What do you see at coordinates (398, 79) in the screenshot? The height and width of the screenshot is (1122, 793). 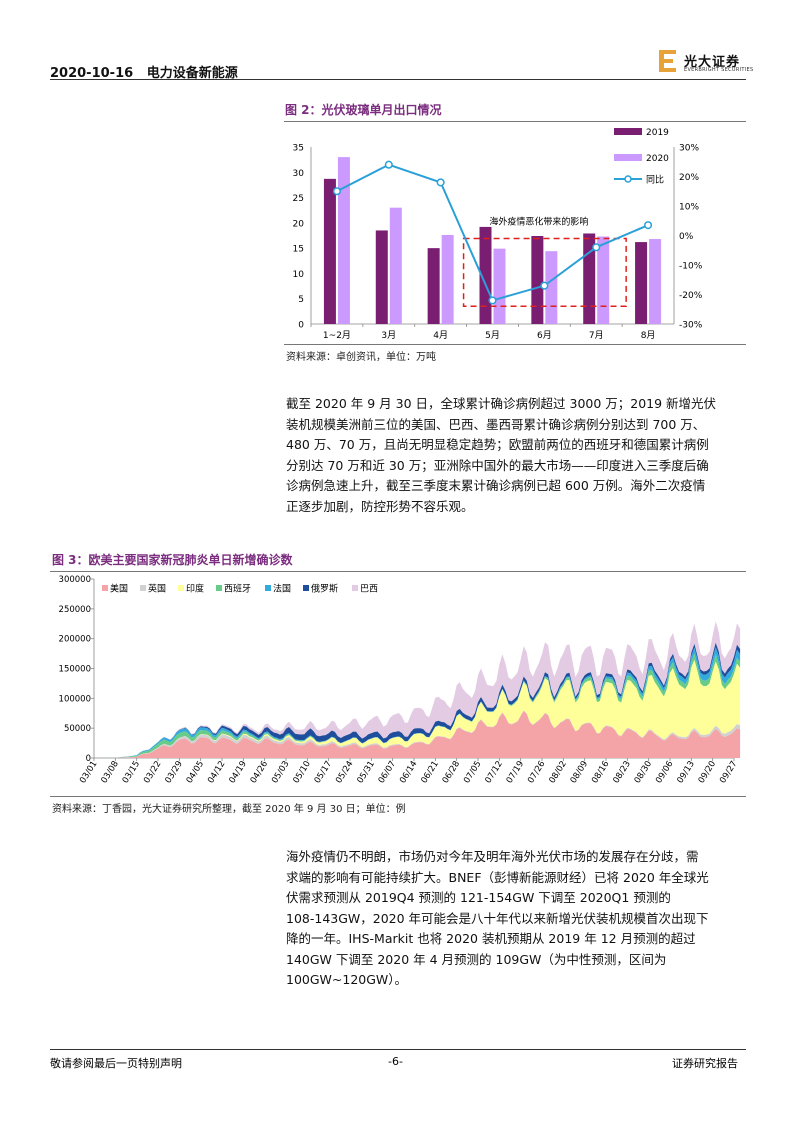 I see `header-divider` at bounding box center [398, 79].